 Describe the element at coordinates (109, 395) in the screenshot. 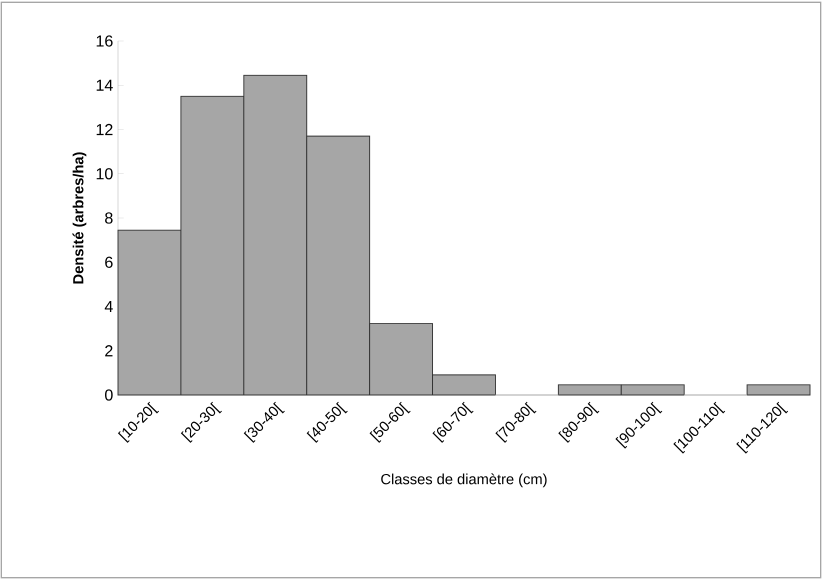

I see `y-tick-label: 0` at that location.